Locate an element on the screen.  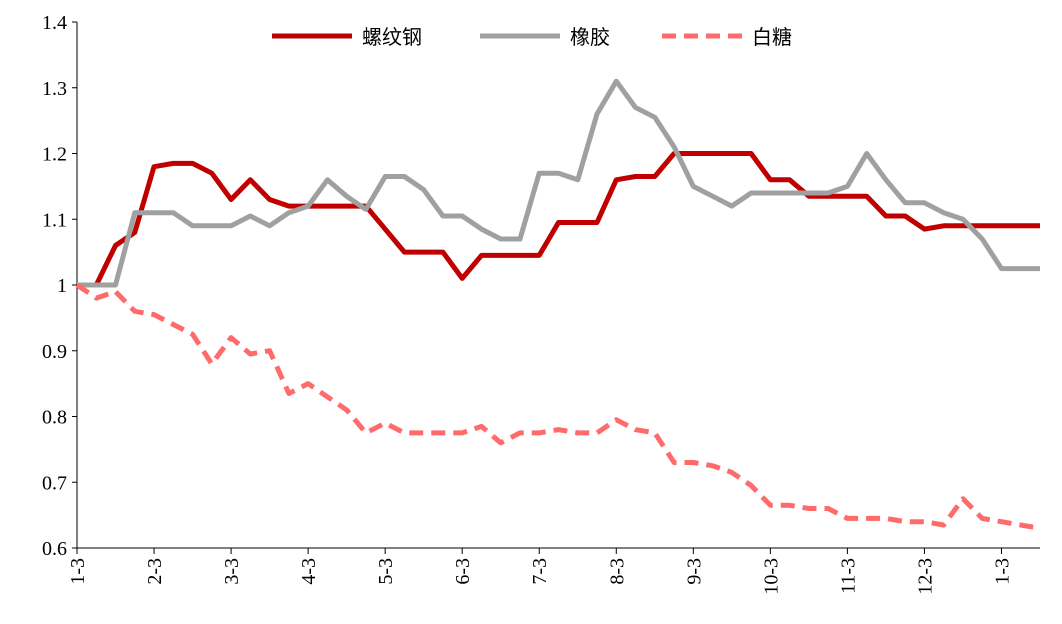
x-tick-label: 6-3 is located at coordinates (463, 571).